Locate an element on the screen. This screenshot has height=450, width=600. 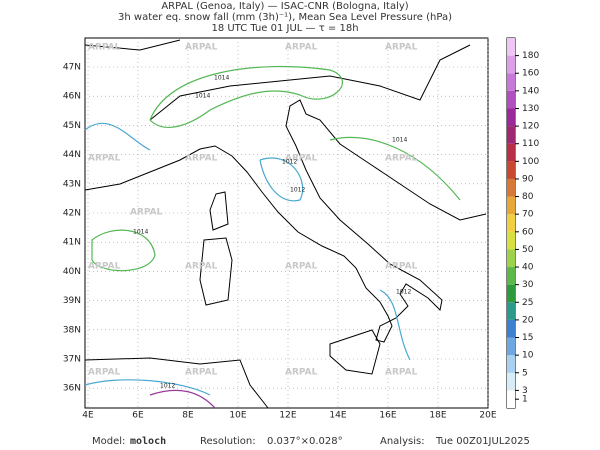
lat-label: 41N is located at coordinates (72, 243).